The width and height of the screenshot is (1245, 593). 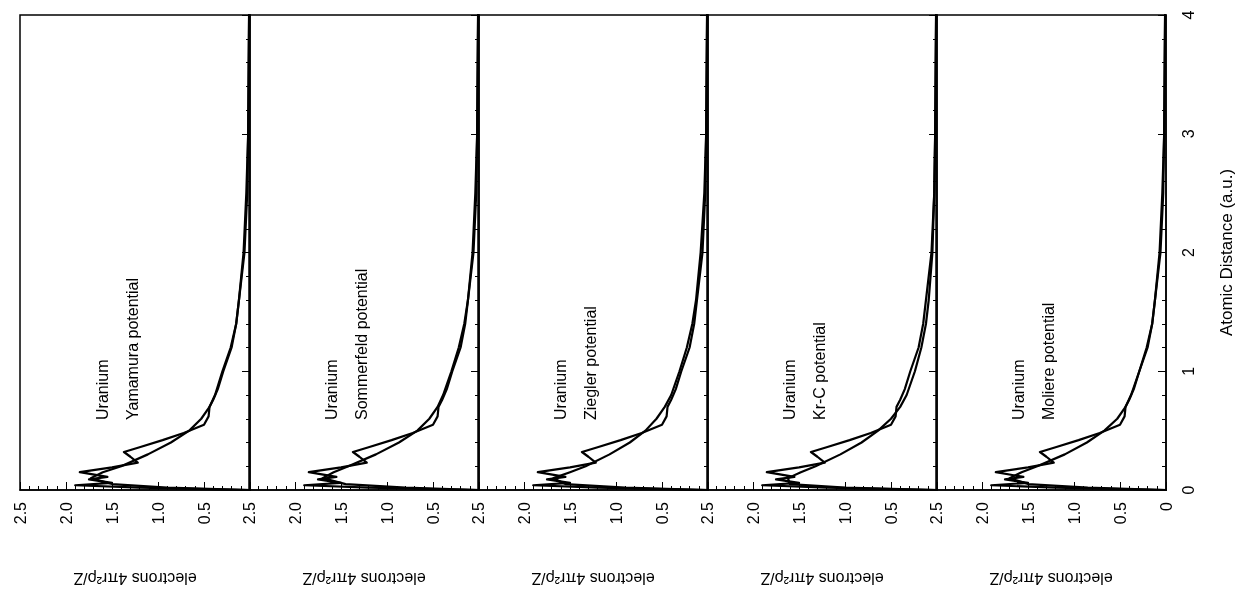 I want to click on y-axis-title: Atomic Distance (a.u.), so click(x=1226, y=252).